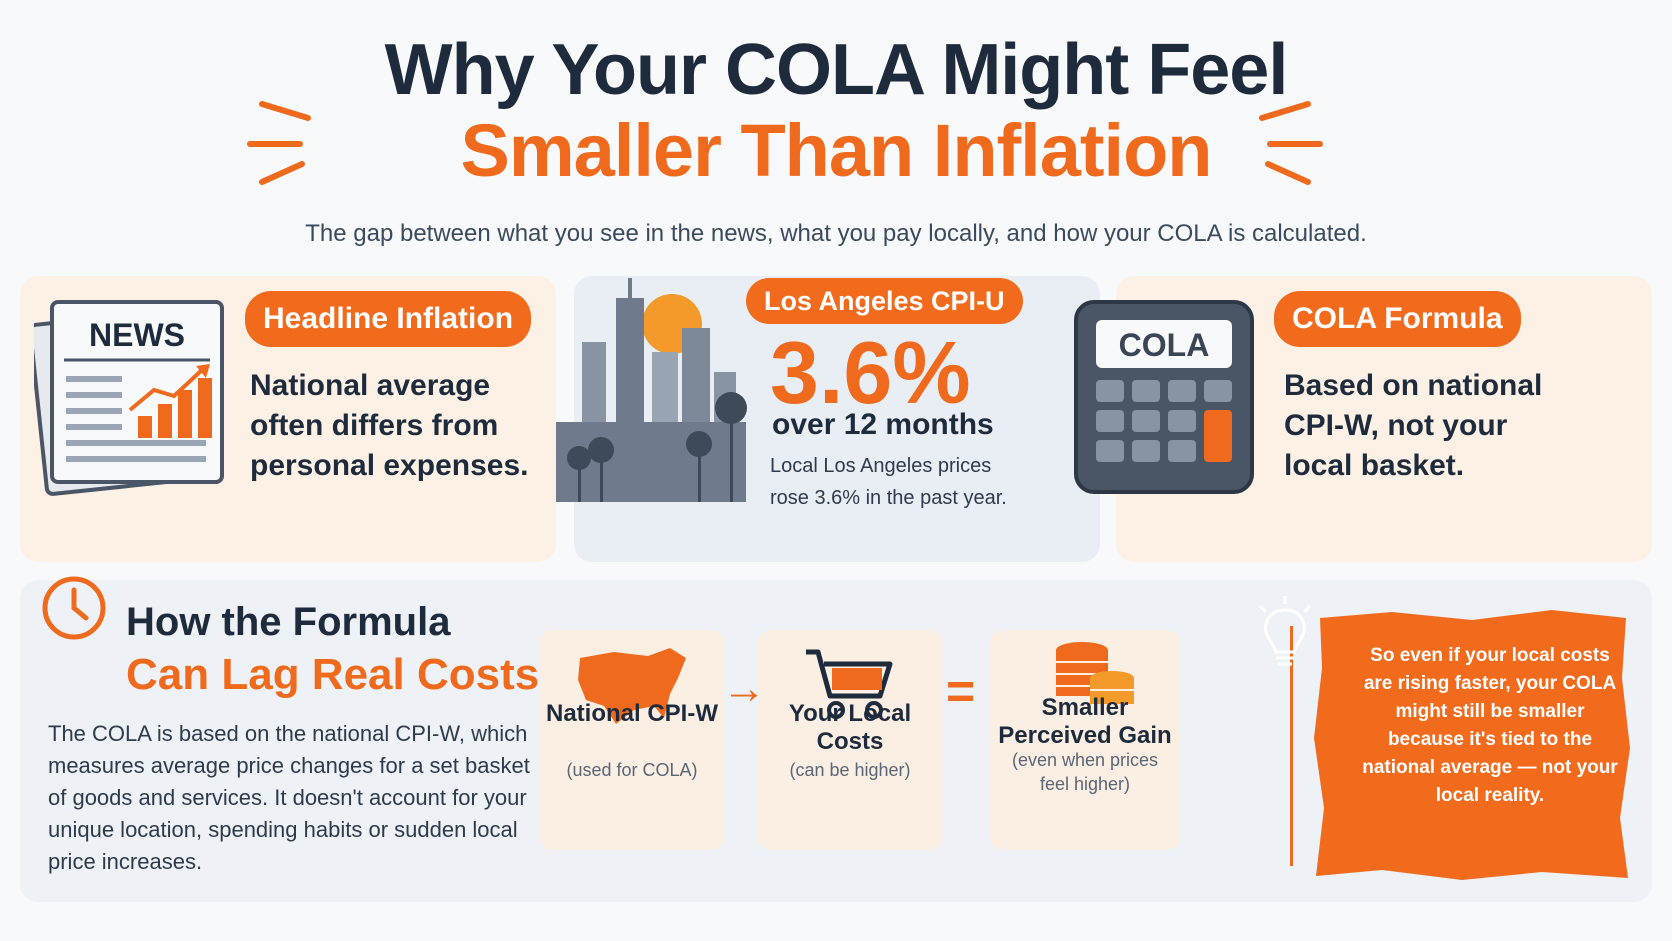 The height and width of the screenshot is (941, 1672). What do you see at coordinates (651, 390) in the screenshot?
I see `city-skyline-icon` at bounding box center [651, 390].